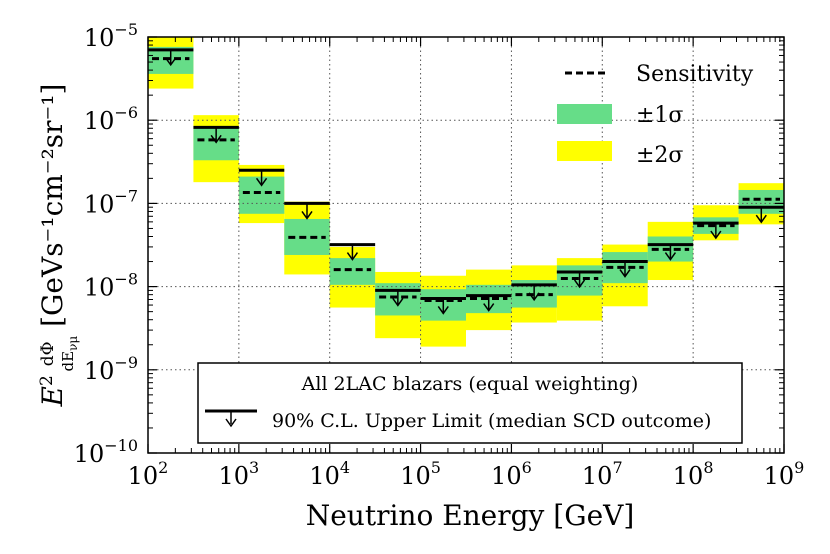 Image resolution: width=830 pixels, height=554 pixels. What do you see at coordinates (470, 384) in the screenshot?
I see `annotation-title: All 2LAC blazars (equal weighting)` at bounding box center [470, 384].